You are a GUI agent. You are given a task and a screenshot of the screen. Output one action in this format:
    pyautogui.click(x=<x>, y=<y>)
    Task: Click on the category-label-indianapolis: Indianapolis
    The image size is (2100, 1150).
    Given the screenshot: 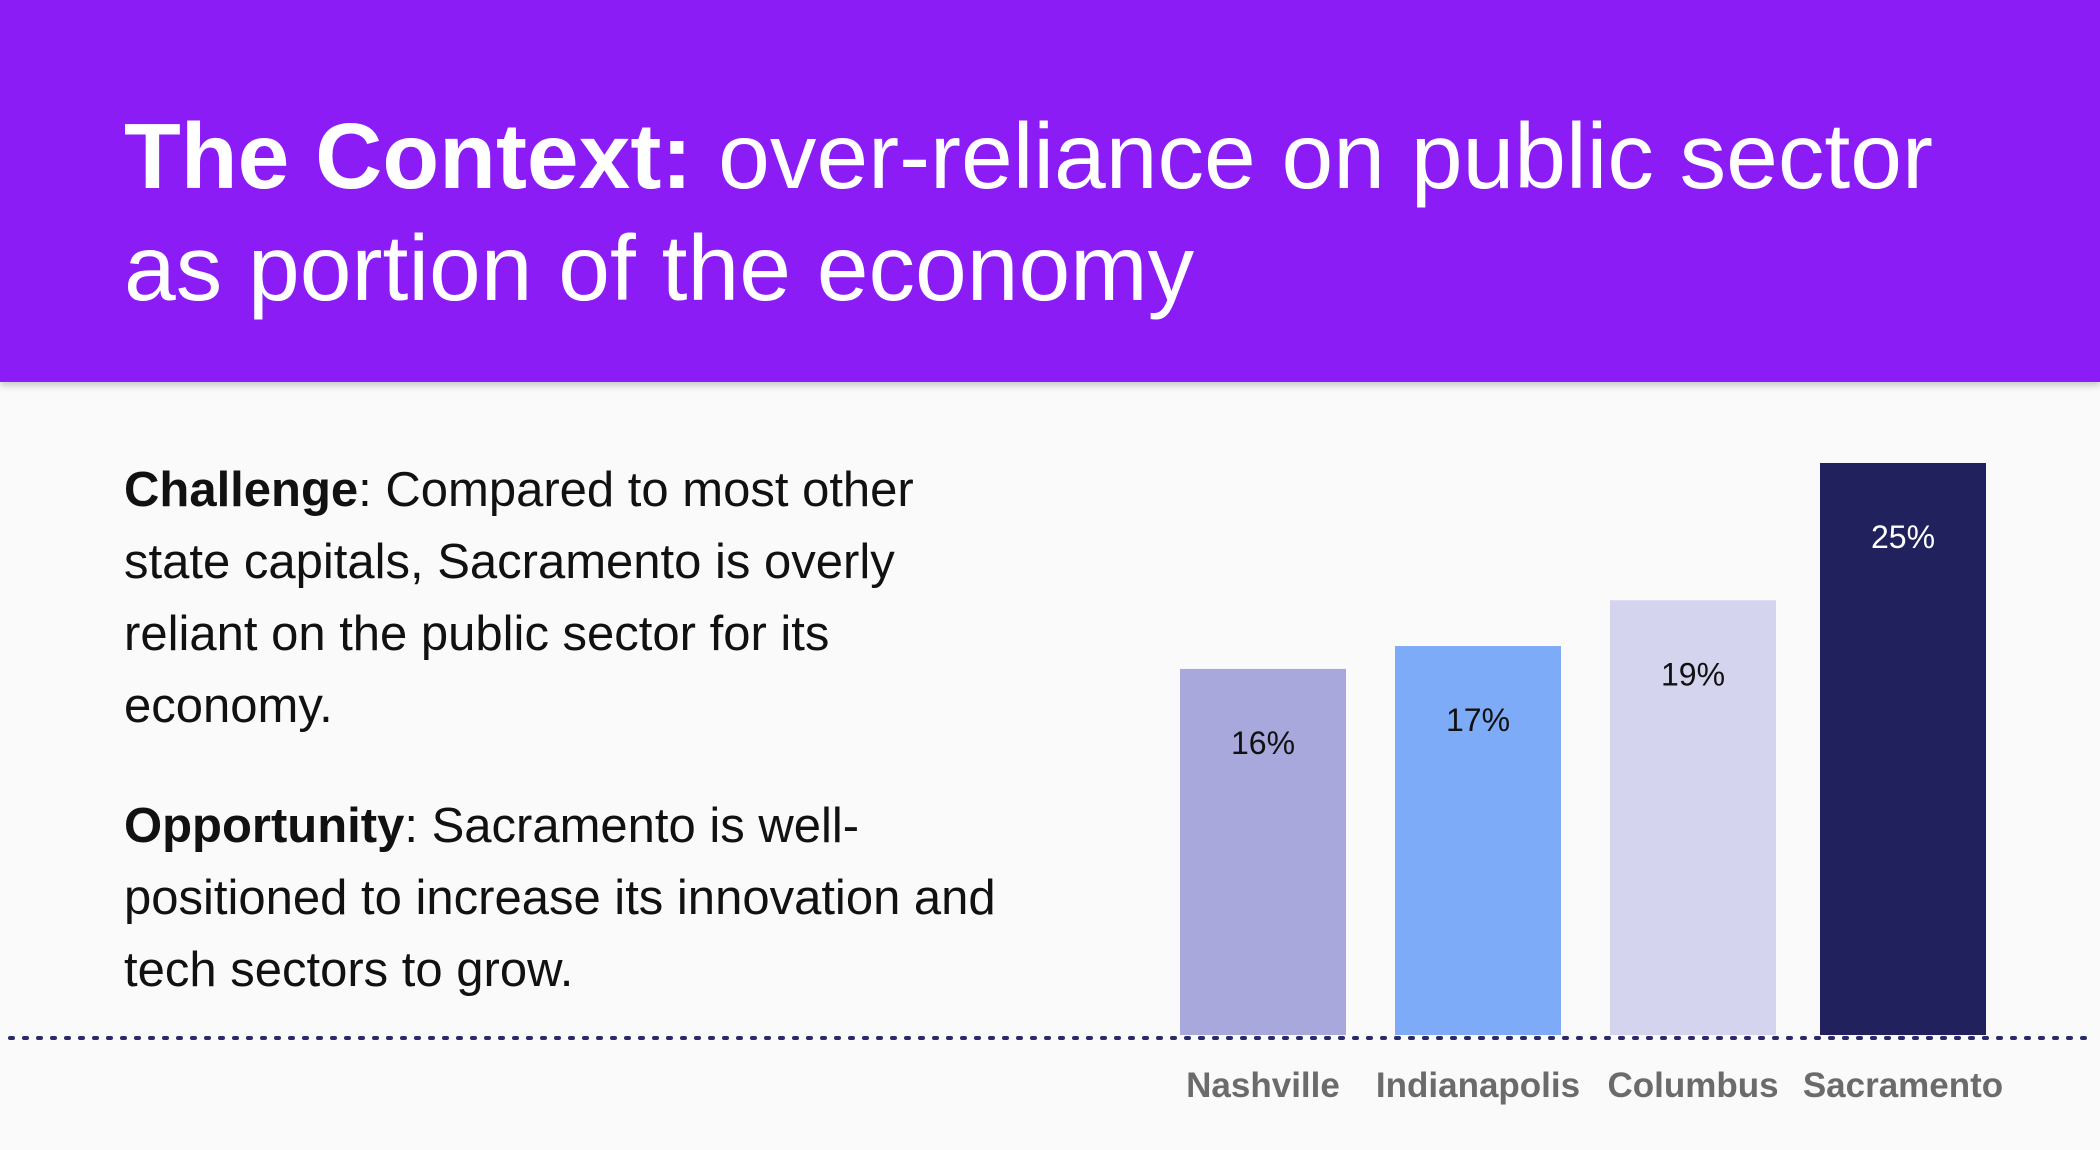 What is the action you would take?
    pyautogui.click(x=1478, y=1085)
    